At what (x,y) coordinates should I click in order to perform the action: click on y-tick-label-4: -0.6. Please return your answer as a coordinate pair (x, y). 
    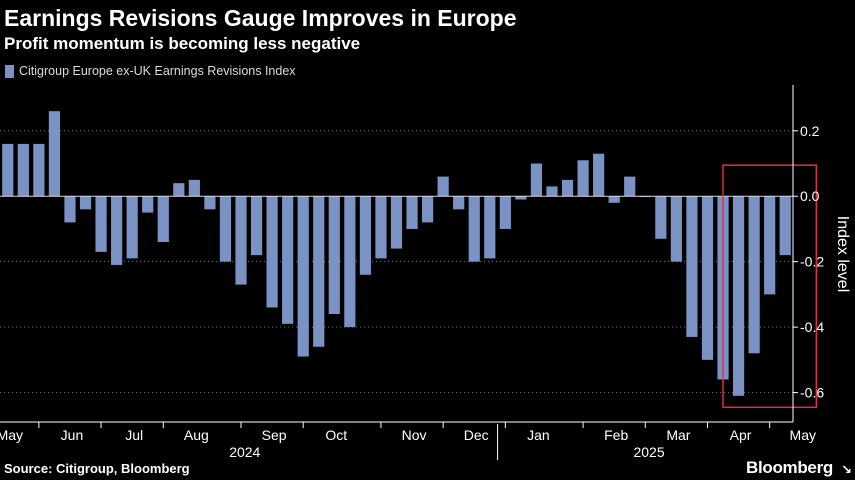
    Looking at the image, I should click on (812, 393).